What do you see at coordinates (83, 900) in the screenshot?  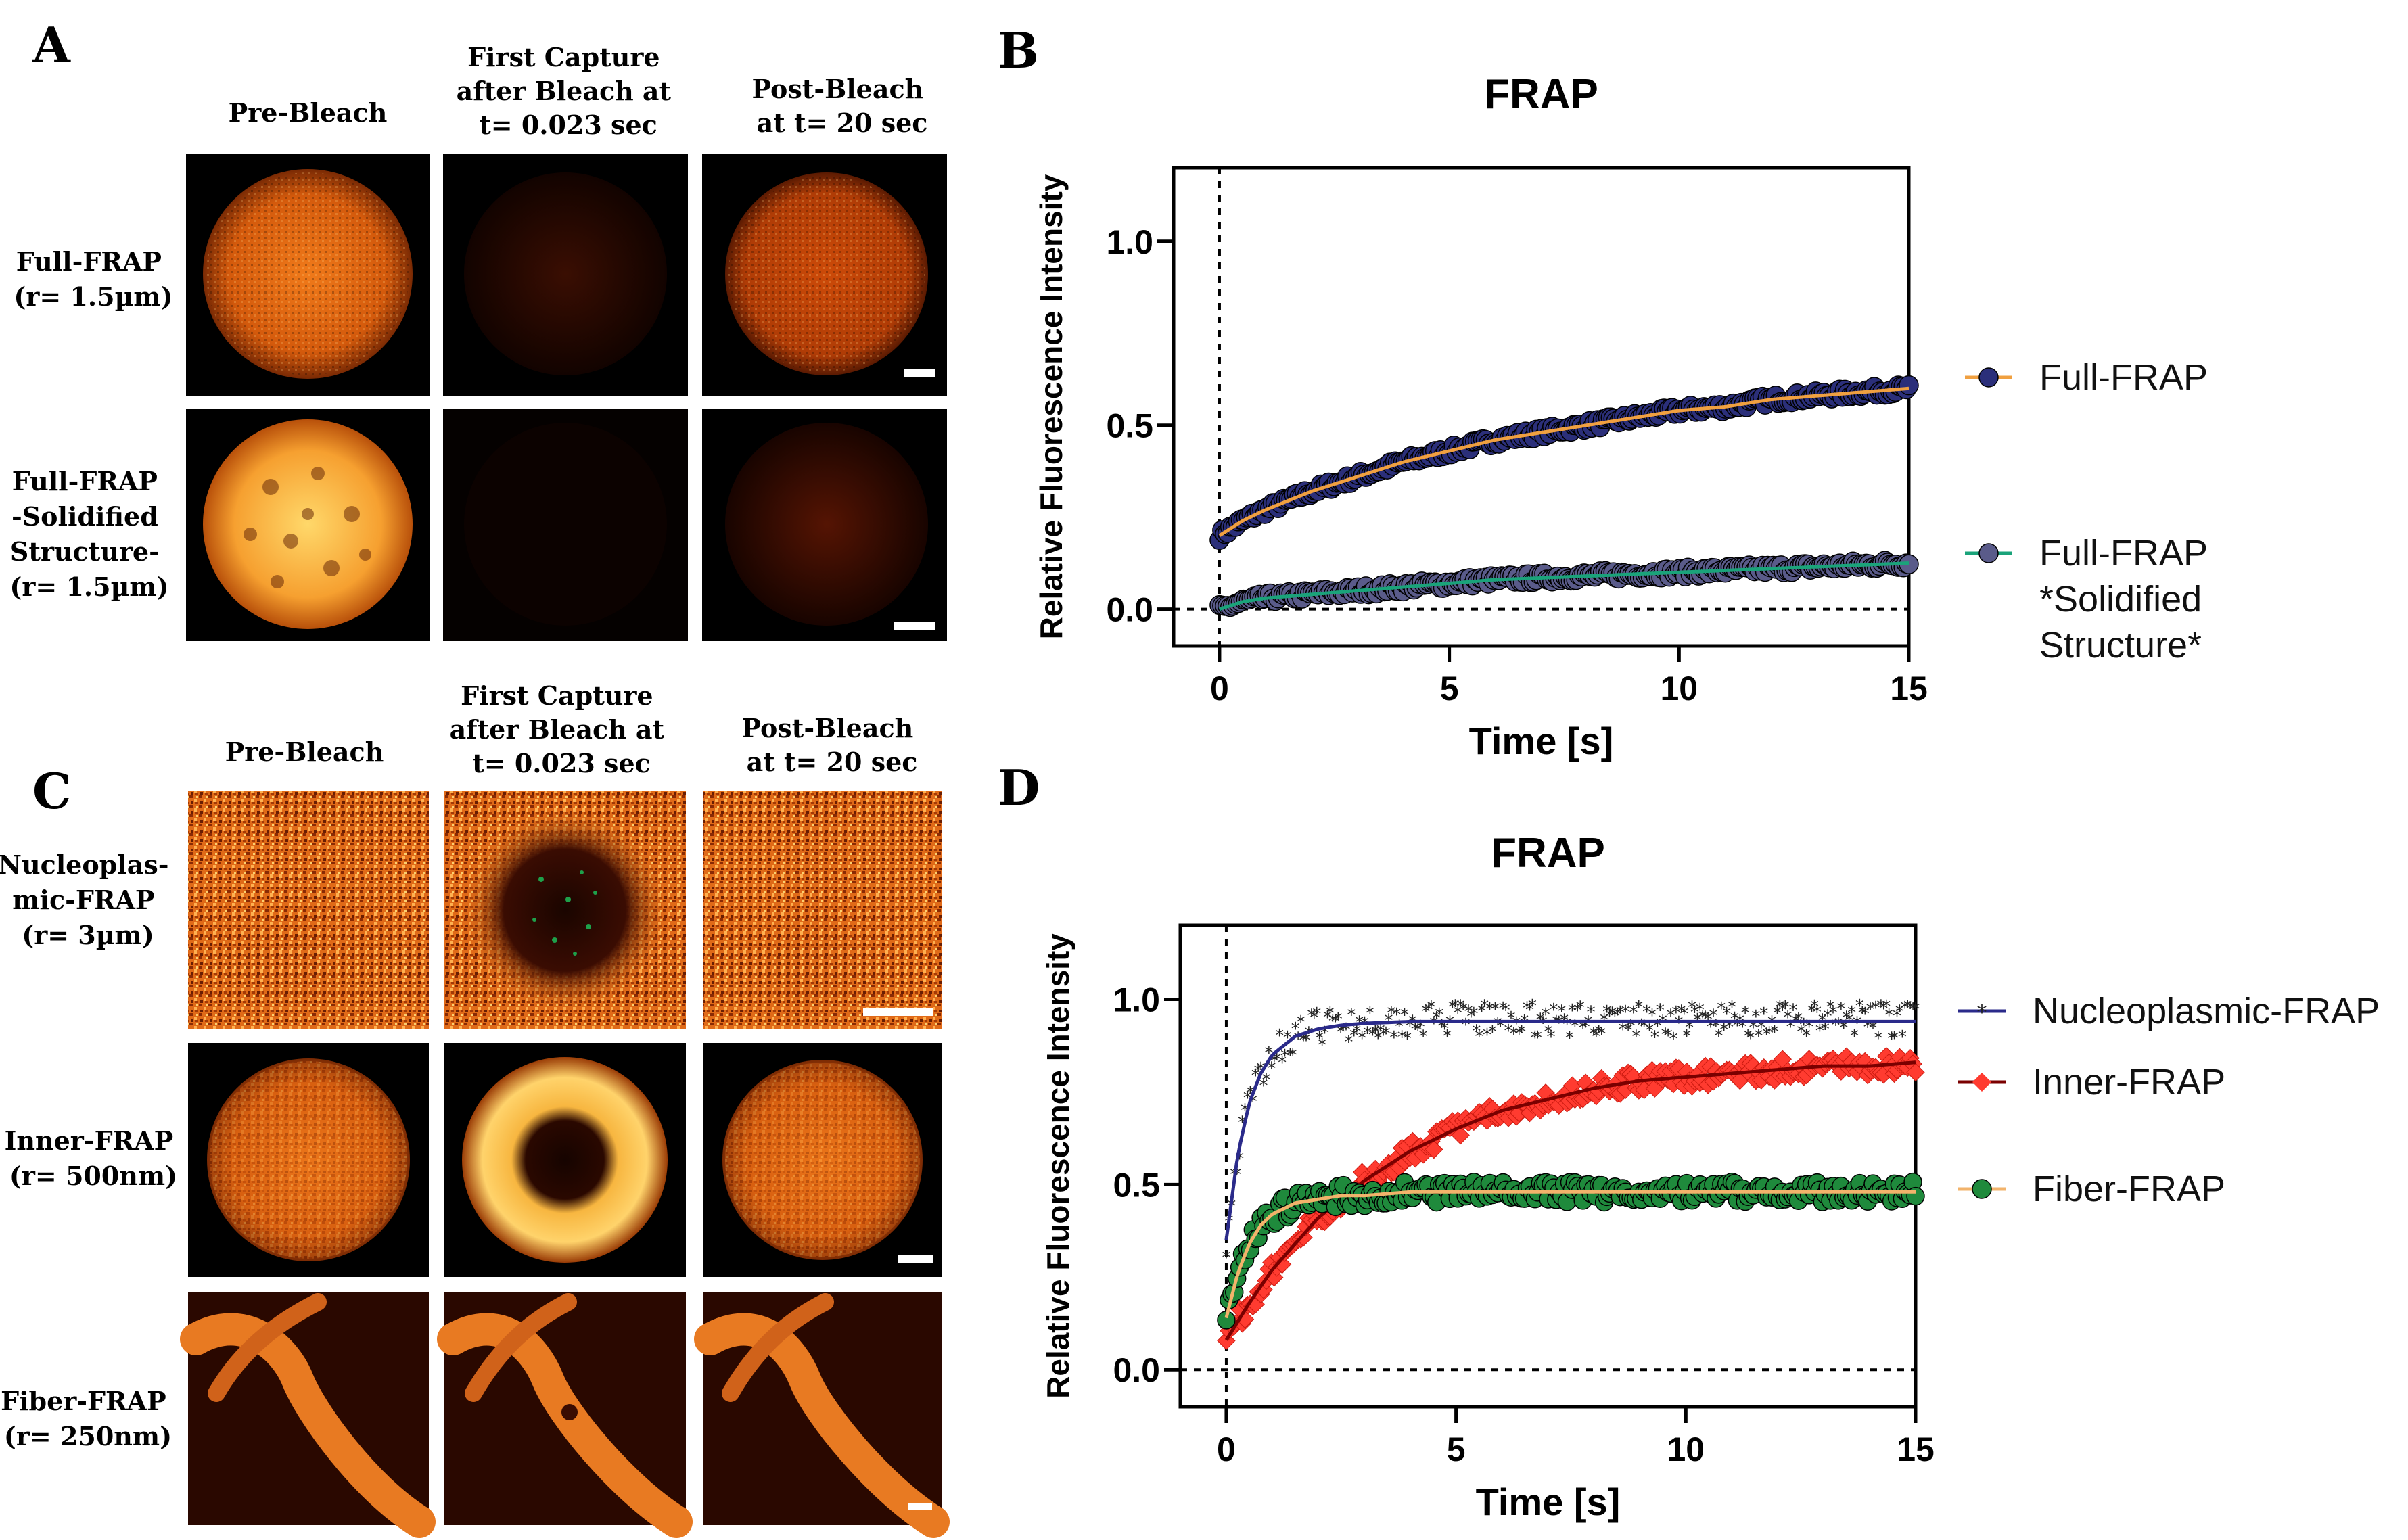 I see `label-line: mic-FRAP` at bounding box center [83, 900].